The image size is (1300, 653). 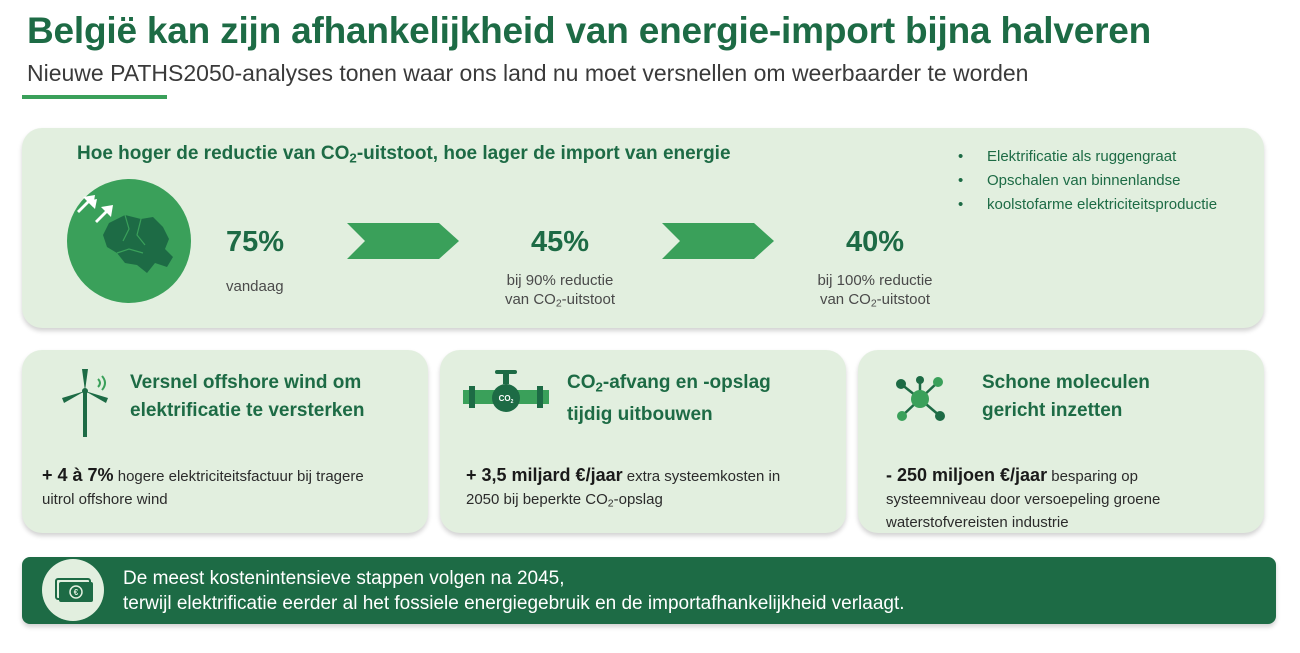 What do you see at coordinates (255, 286) in the screenshot?
I see `stat-caption: vandaag` at bounding box center [255, 286].